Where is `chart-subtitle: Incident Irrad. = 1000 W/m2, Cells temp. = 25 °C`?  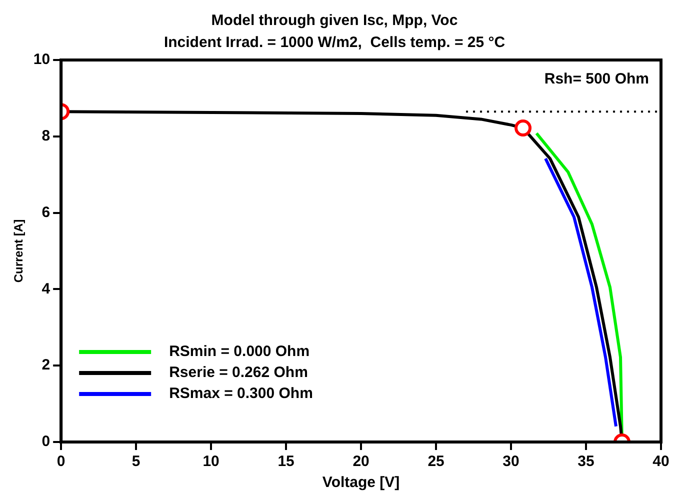 chart-subtitle: Incident Irrad. = 1000 W/m2, Cells temp. = 25 °C is located at coordinates (335, 43).